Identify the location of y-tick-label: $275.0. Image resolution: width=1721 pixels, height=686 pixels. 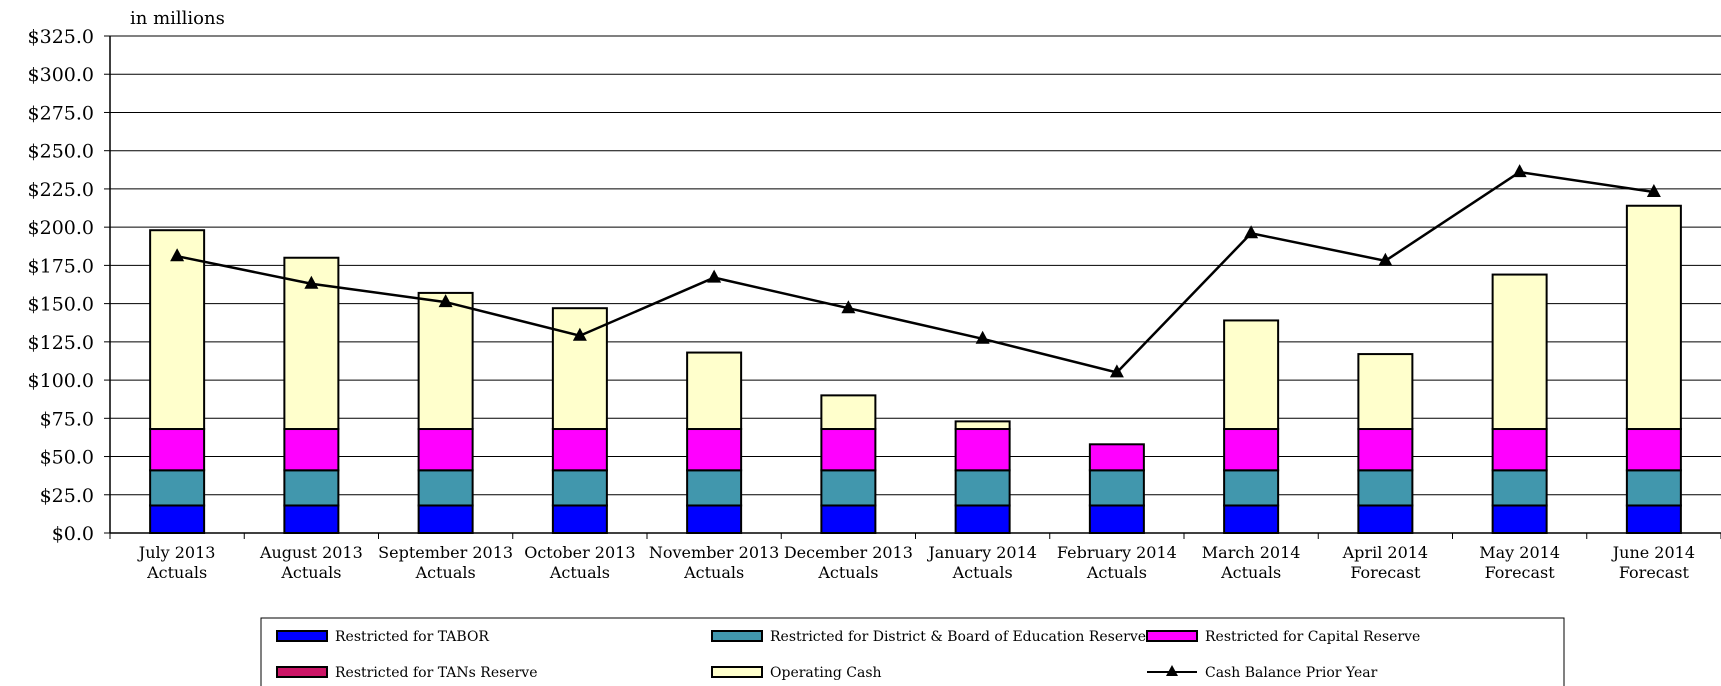
(61, 113).